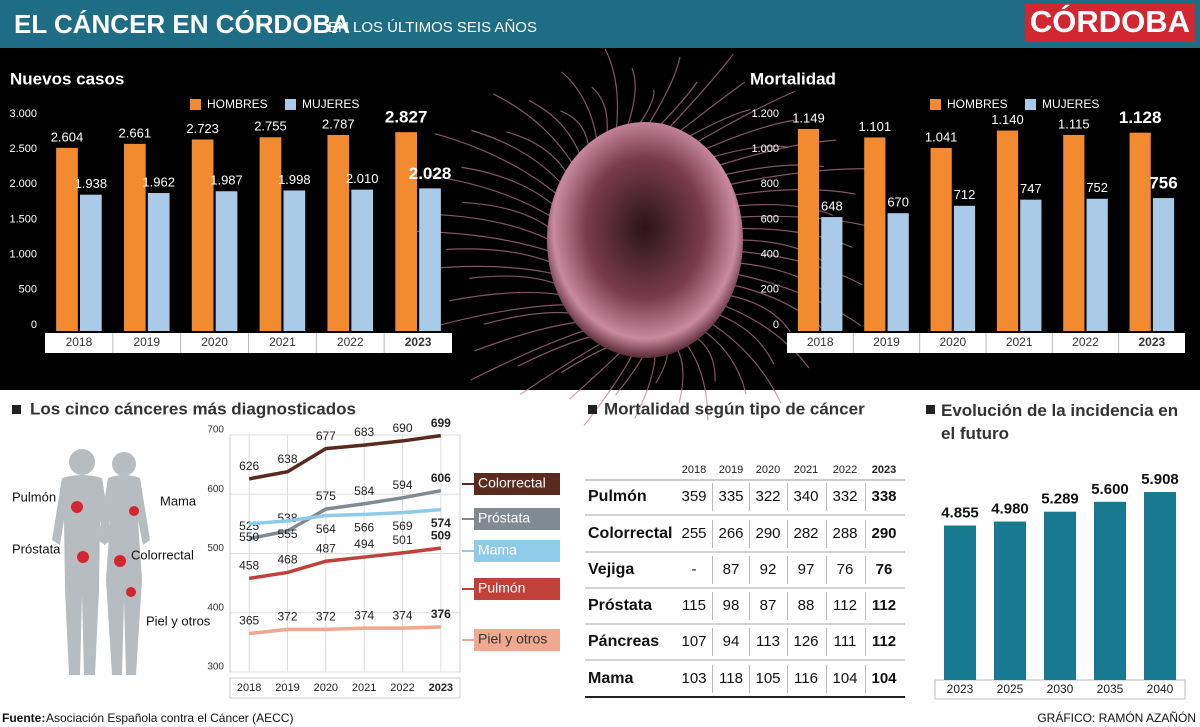 The height and width of the screenshot is (727, 1200). I want to click on x-tick-label: 2025, so click(1010, 689).